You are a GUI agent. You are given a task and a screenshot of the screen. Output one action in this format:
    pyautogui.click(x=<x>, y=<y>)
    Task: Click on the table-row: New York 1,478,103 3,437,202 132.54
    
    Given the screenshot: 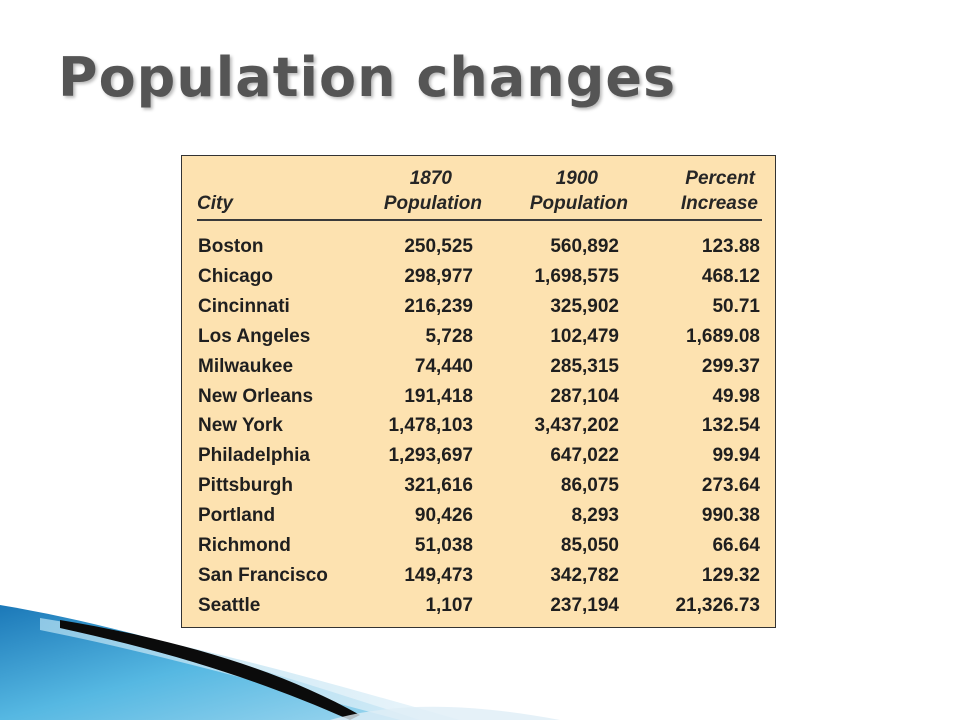 What is the action you would take?
    pyautogui.click(x=480, y=426)
    